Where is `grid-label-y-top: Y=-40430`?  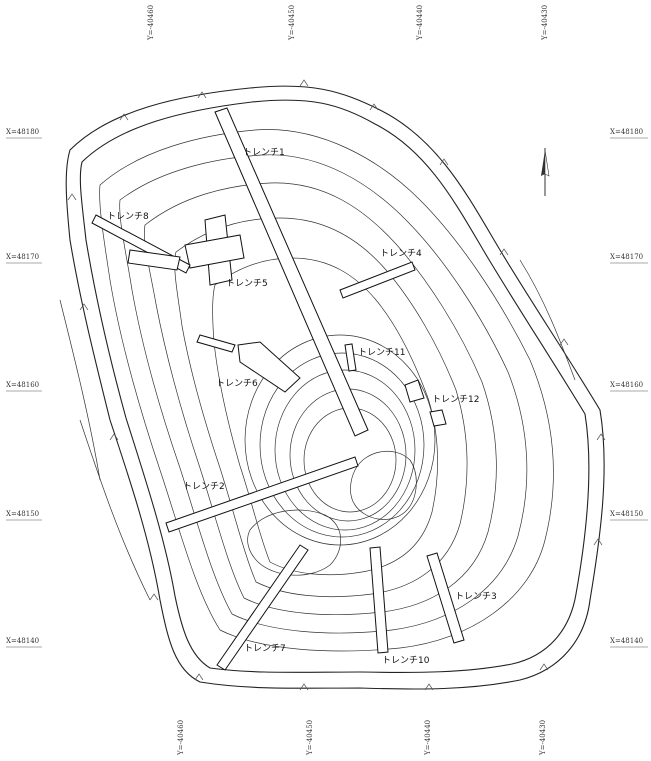 grid-label-y-top: Y=-40430 is located at coordinates (545, 23).